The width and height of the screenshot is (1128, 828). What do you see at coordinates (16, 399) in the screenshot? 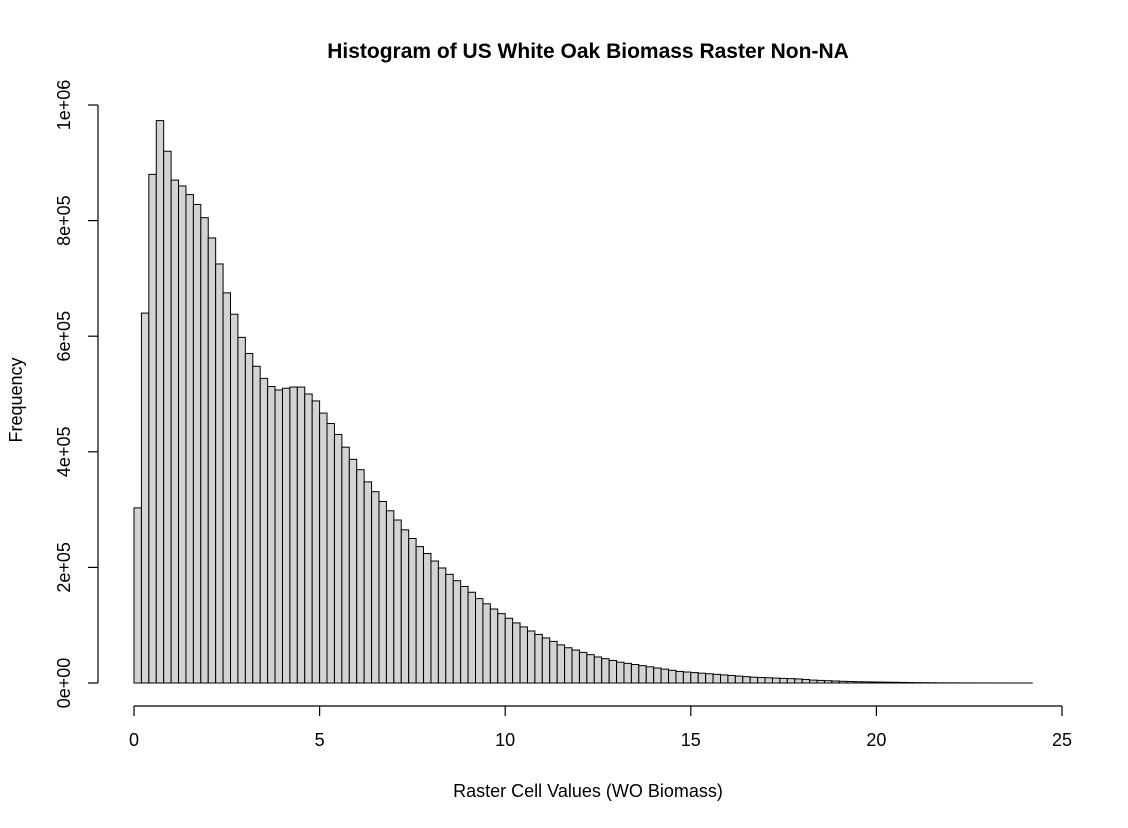
I see `y-axis-label: Frequency` at bounding box center [16, 399].